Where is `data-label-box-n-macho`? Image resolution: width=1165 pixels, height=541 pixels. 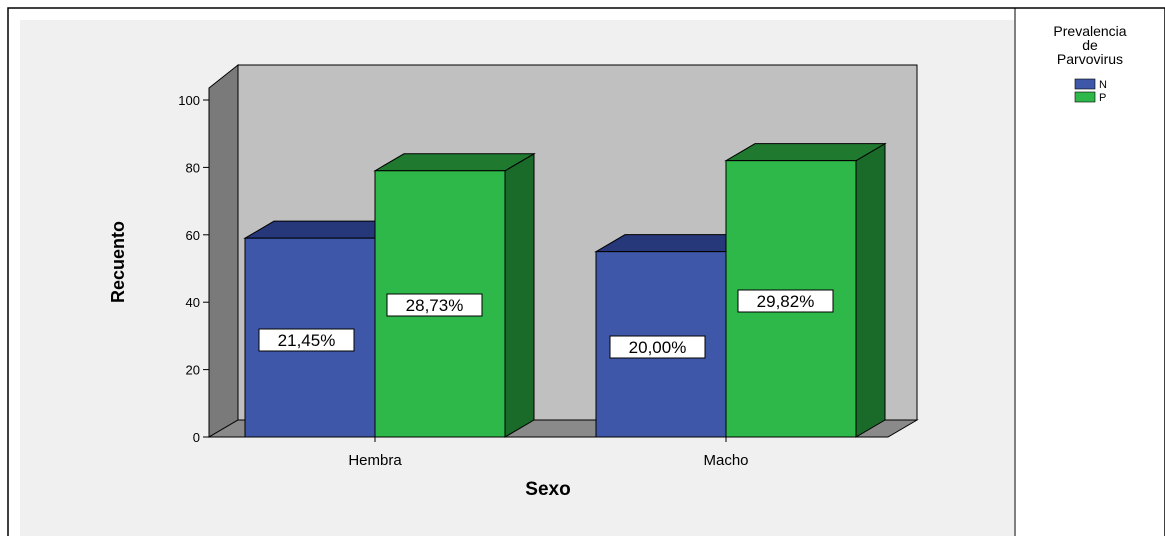 data-label-box-n-macho is located at coordinates (657, 347).